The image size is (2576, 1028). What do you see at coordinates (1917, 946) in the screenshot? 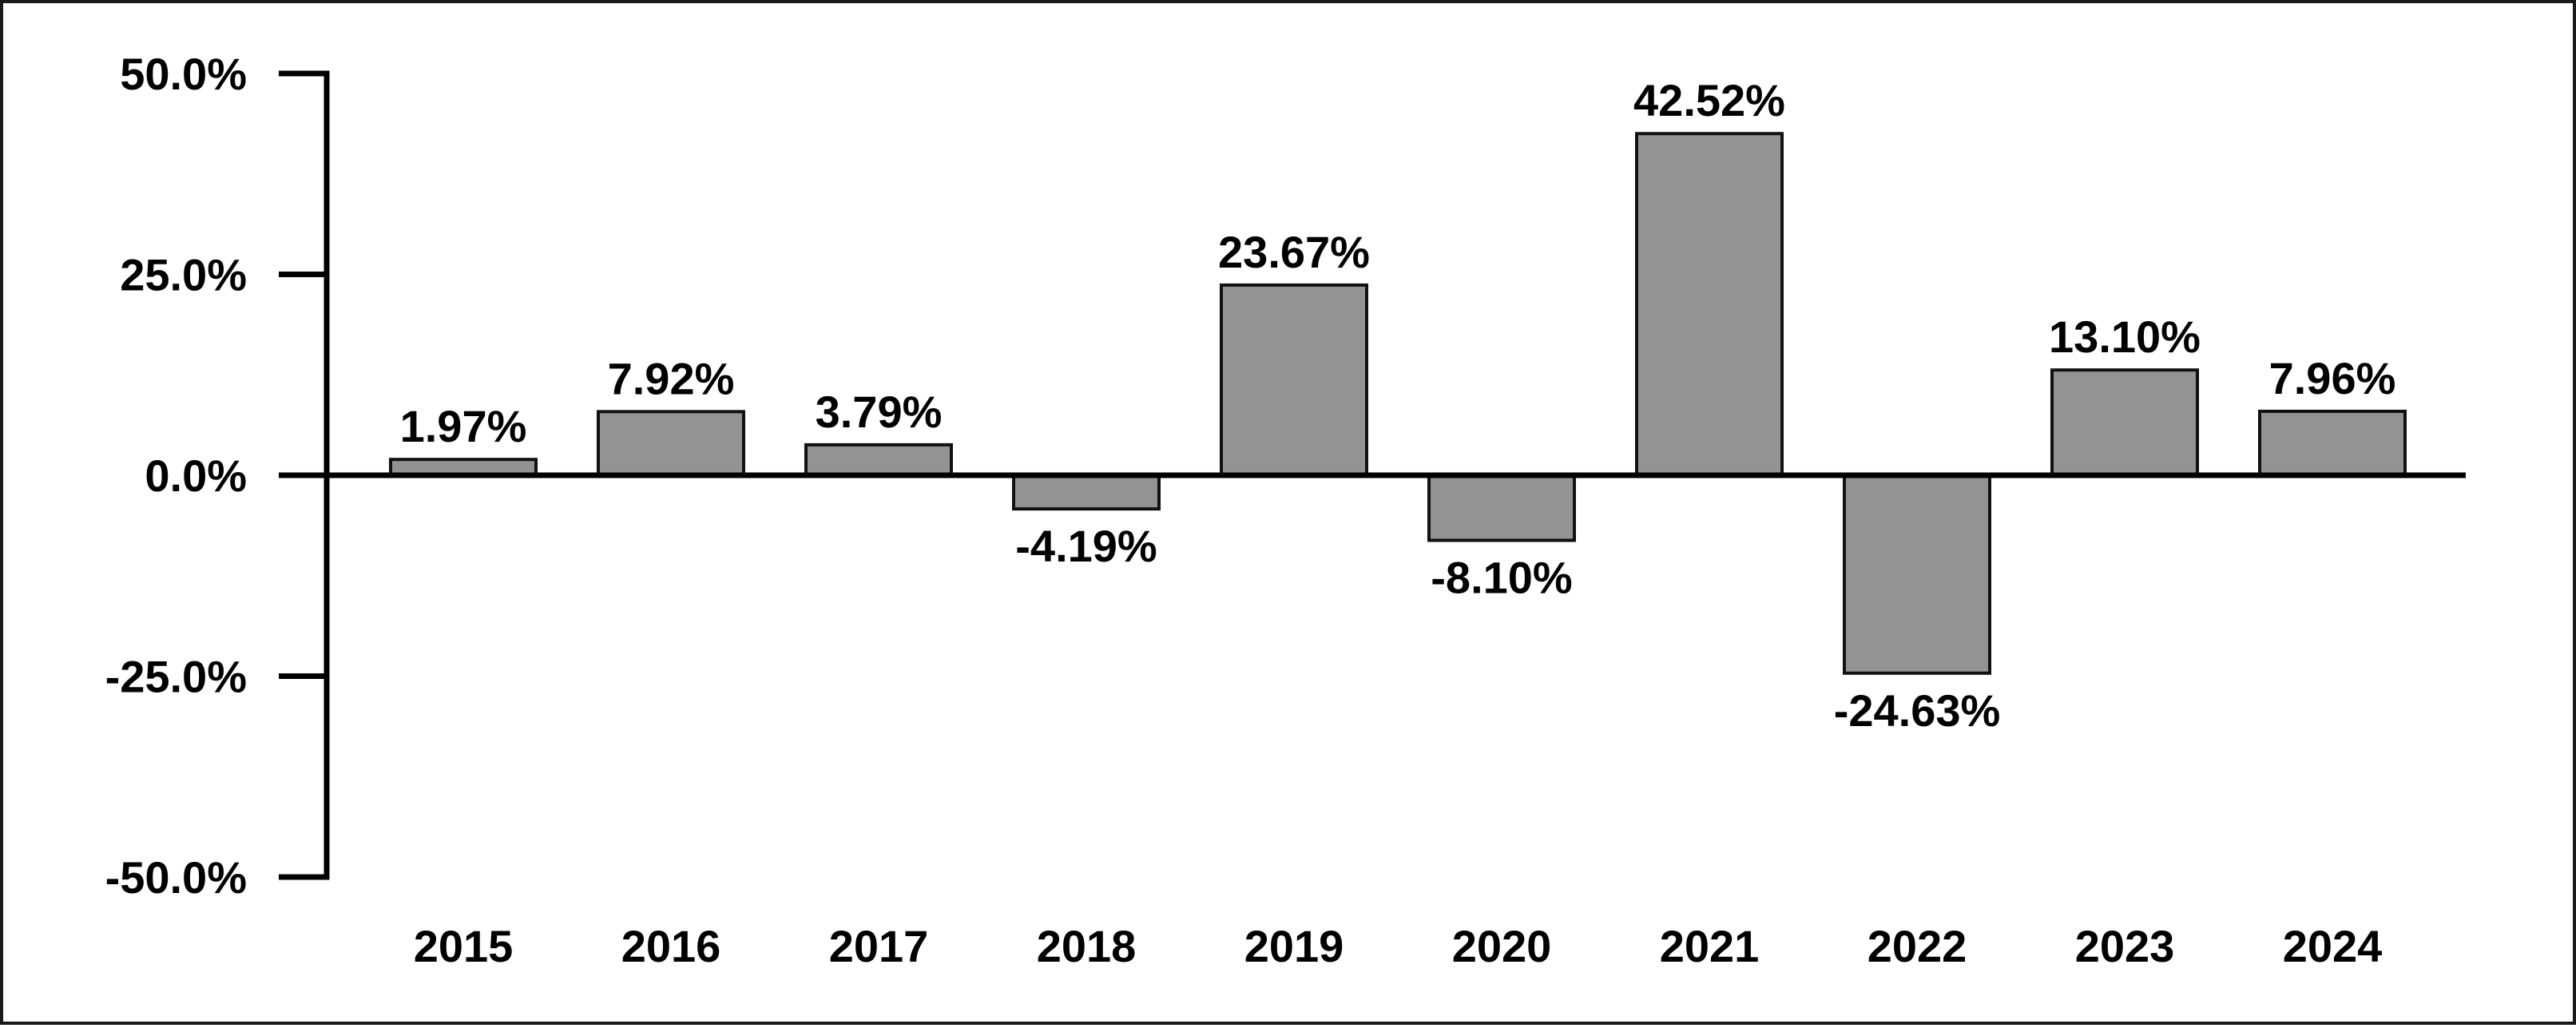
I see `x-tick-label-2022: 2022` at bounding box center [1917, 946].